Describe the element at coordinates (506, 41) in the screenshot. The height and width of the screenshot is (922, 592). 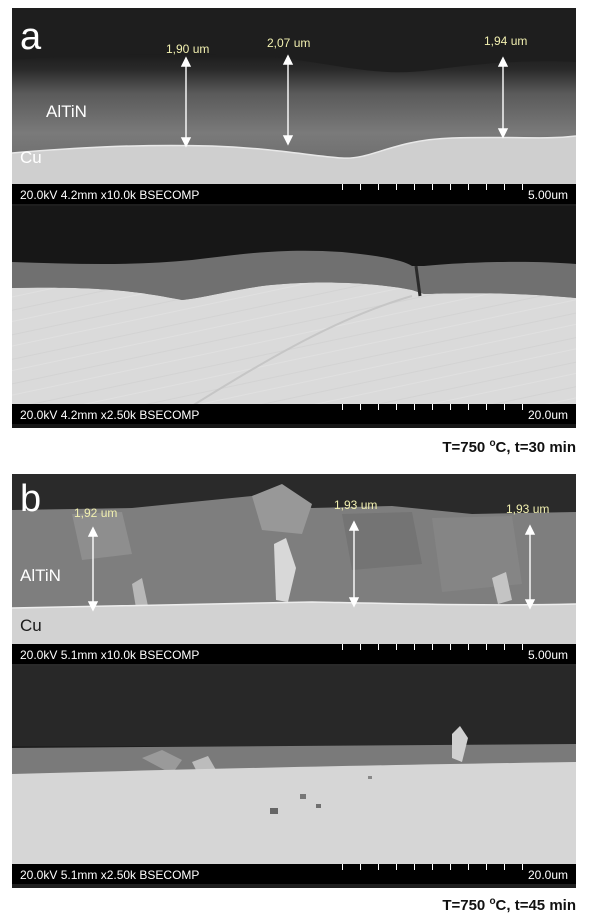
I see `thickness-measurement: 1,94 um` at that location.